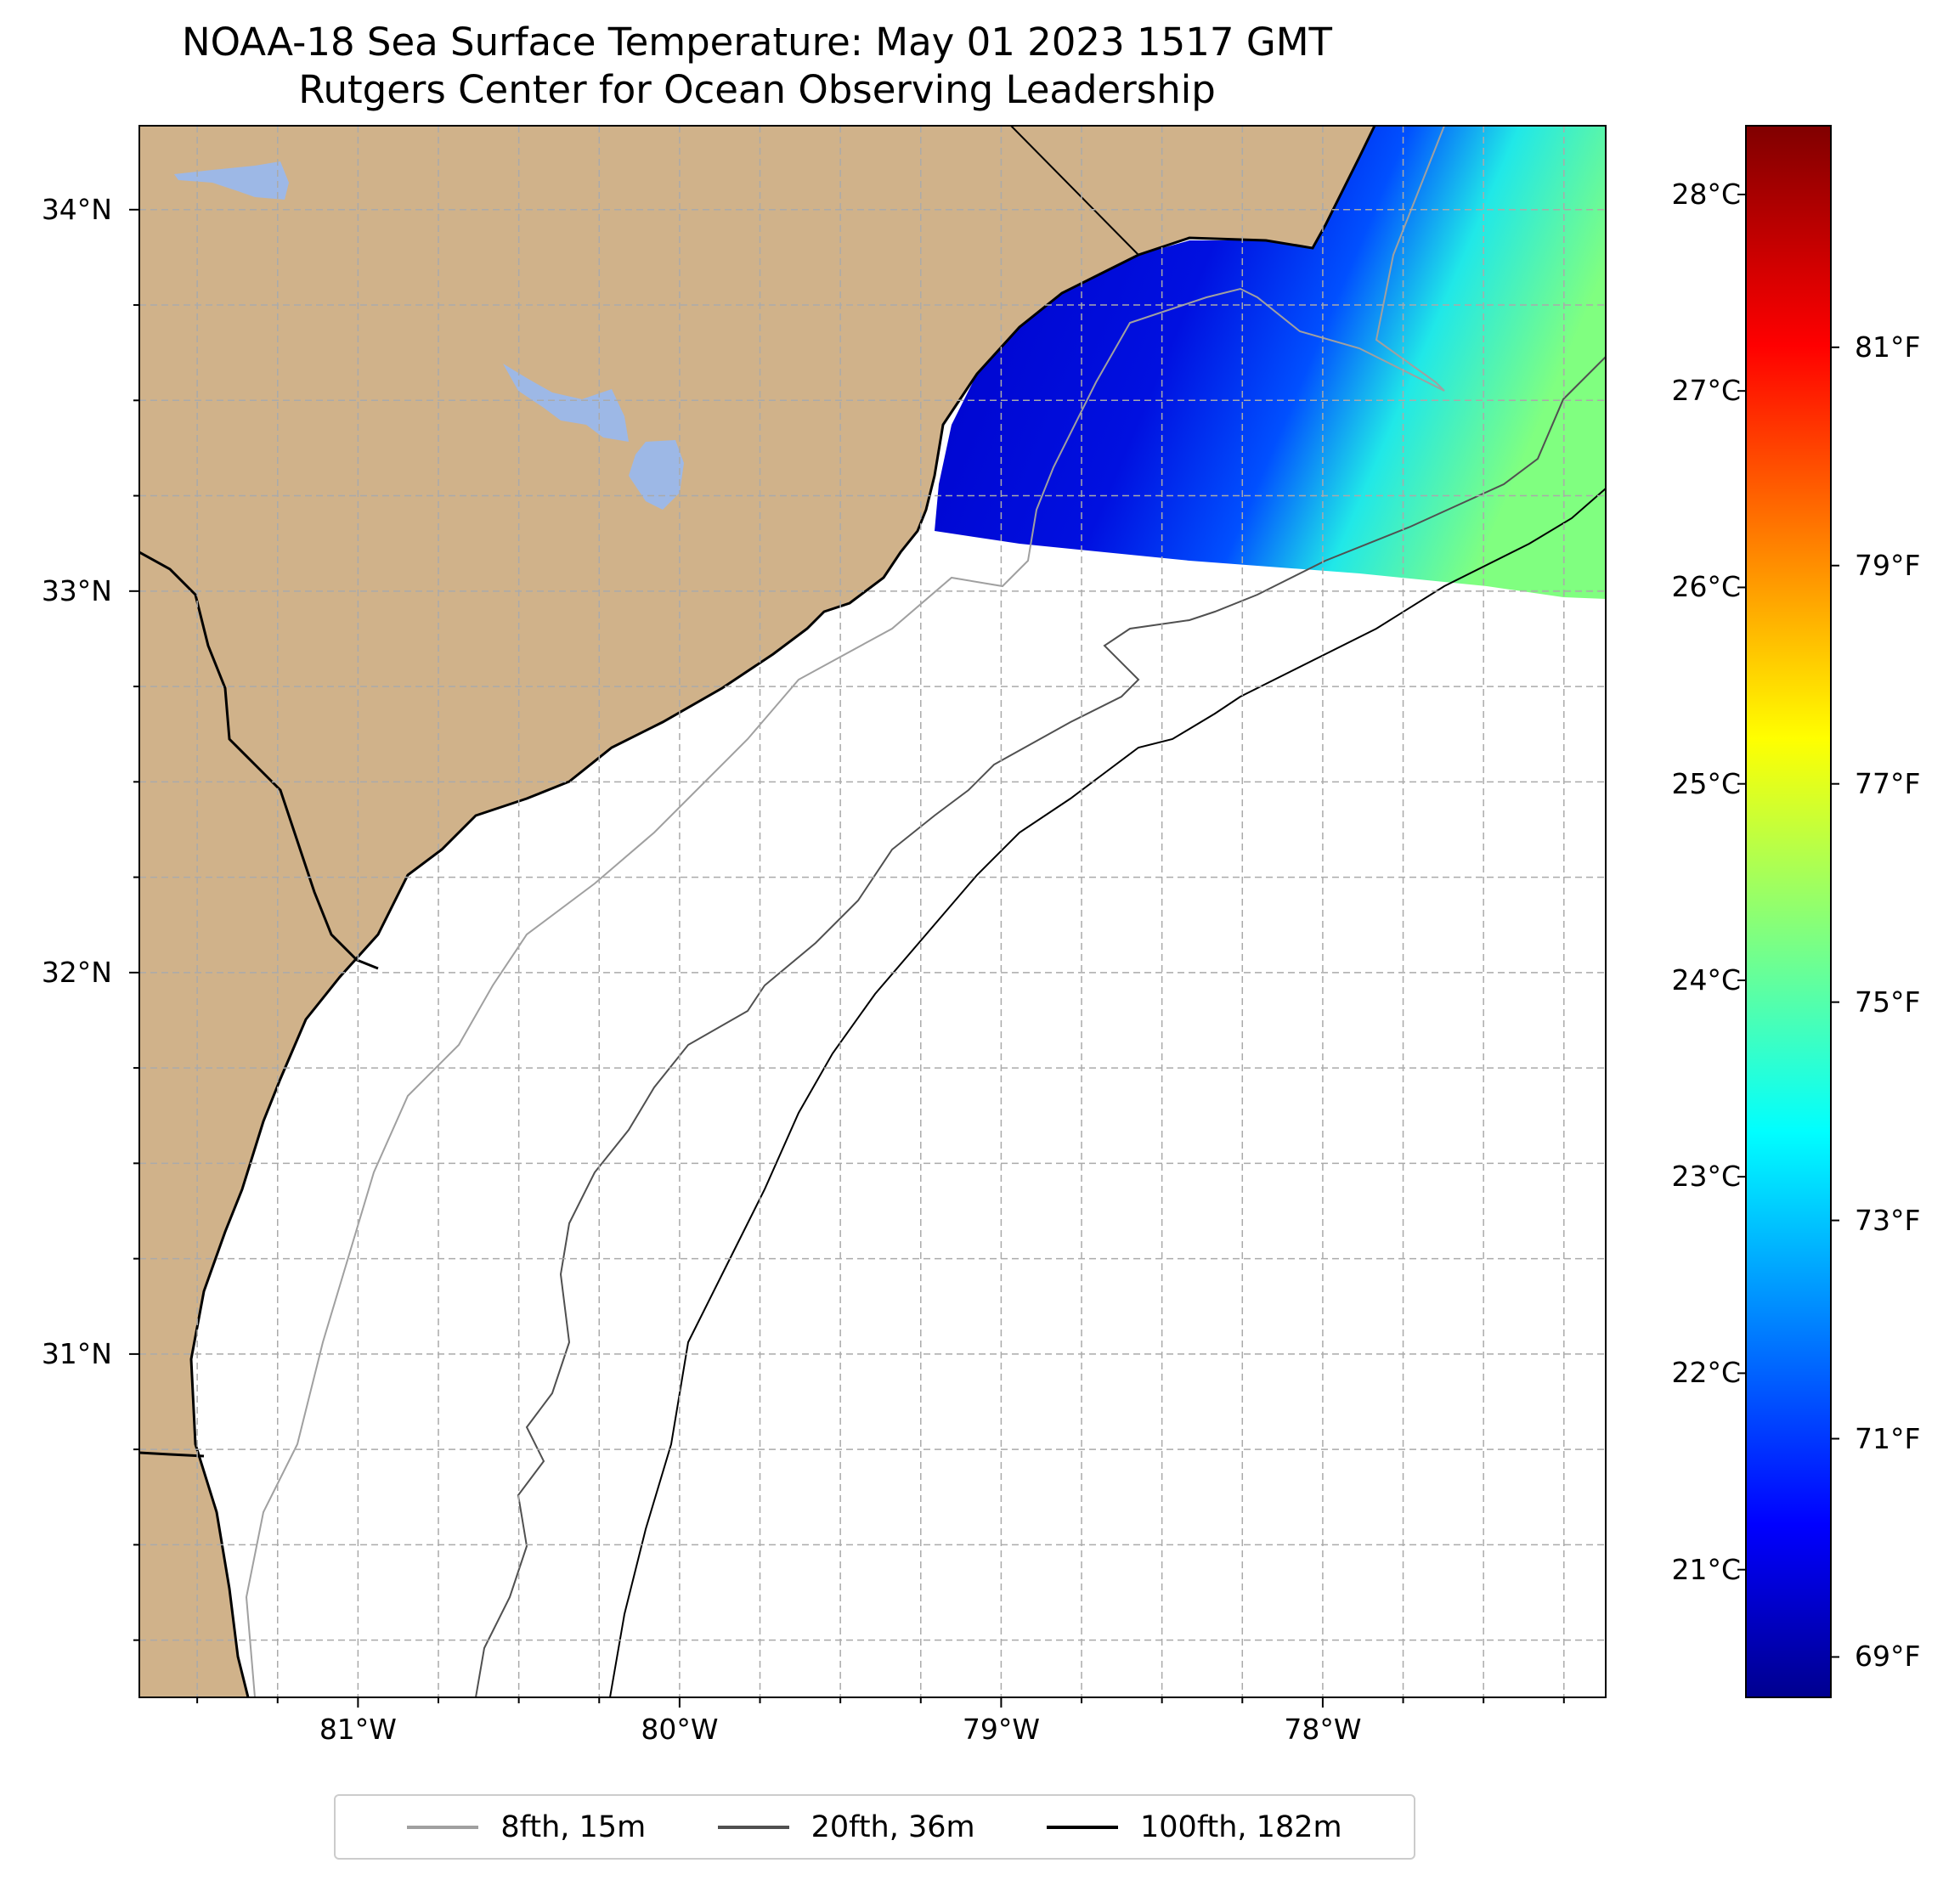 The width and height of the screenshot is (1960, 1880). Describe the element at coordinates (1706, 194) in the screenshot. I see `celsius-label: 28°C` at that location.